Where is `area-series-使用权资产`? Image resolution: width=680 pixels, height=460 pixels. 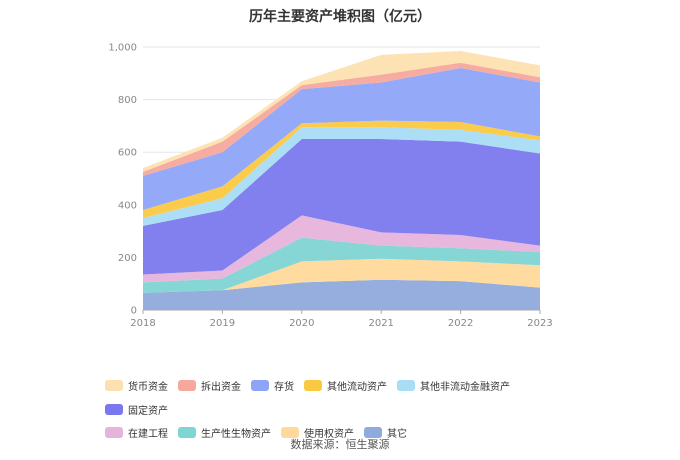 area-series-使用权资产 is located at coordinates (341, 275).